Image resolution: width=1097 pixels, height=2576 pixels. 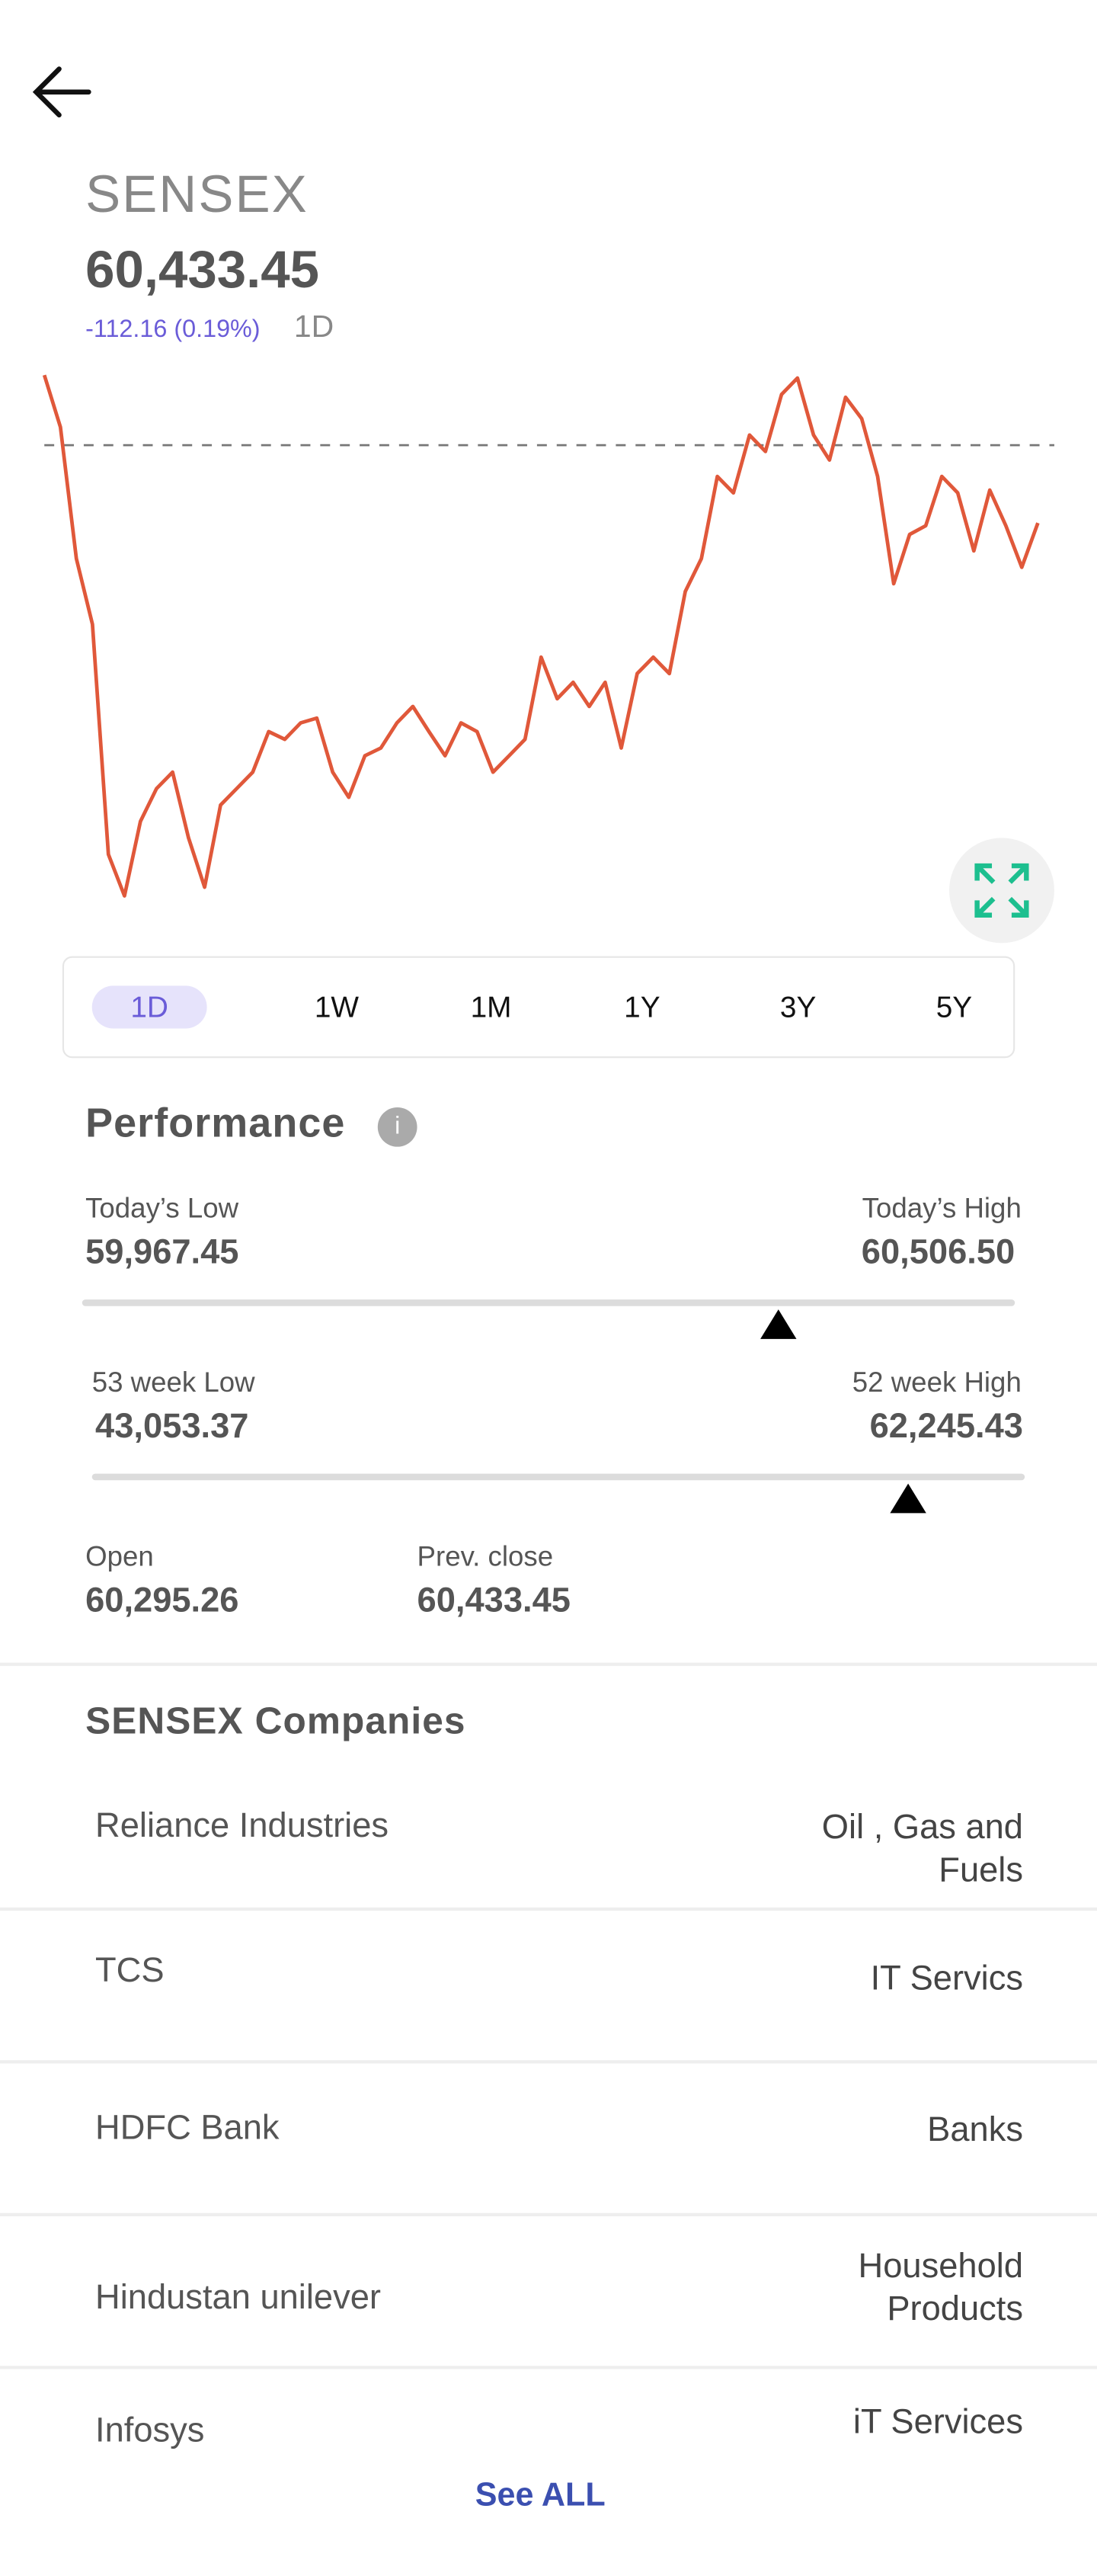 I want to click on expand-button, so click(x=1001, y=891).